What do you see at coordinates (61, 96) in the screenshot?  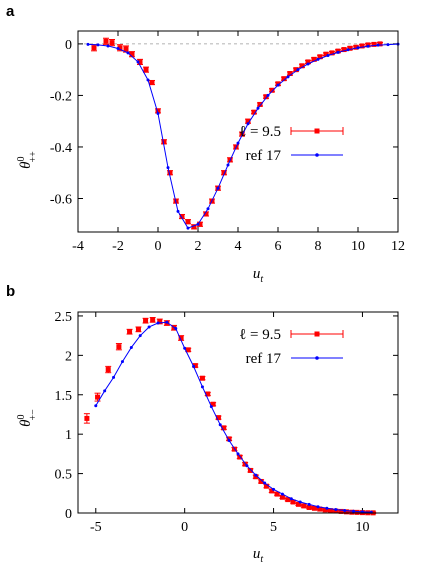 I see `panel-a-y-tick-label: -0.2` at bounding box center [61, 96].